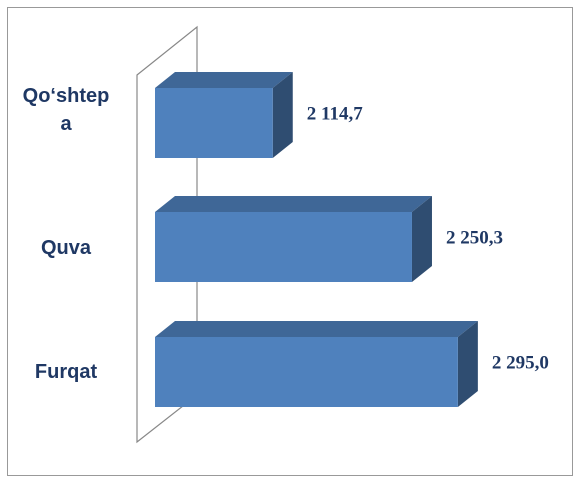 This screenshot has height=484, width=580. Describe the element at coordinates (66, 248) in the screenshot. I see `category-label: Quva` at that location.